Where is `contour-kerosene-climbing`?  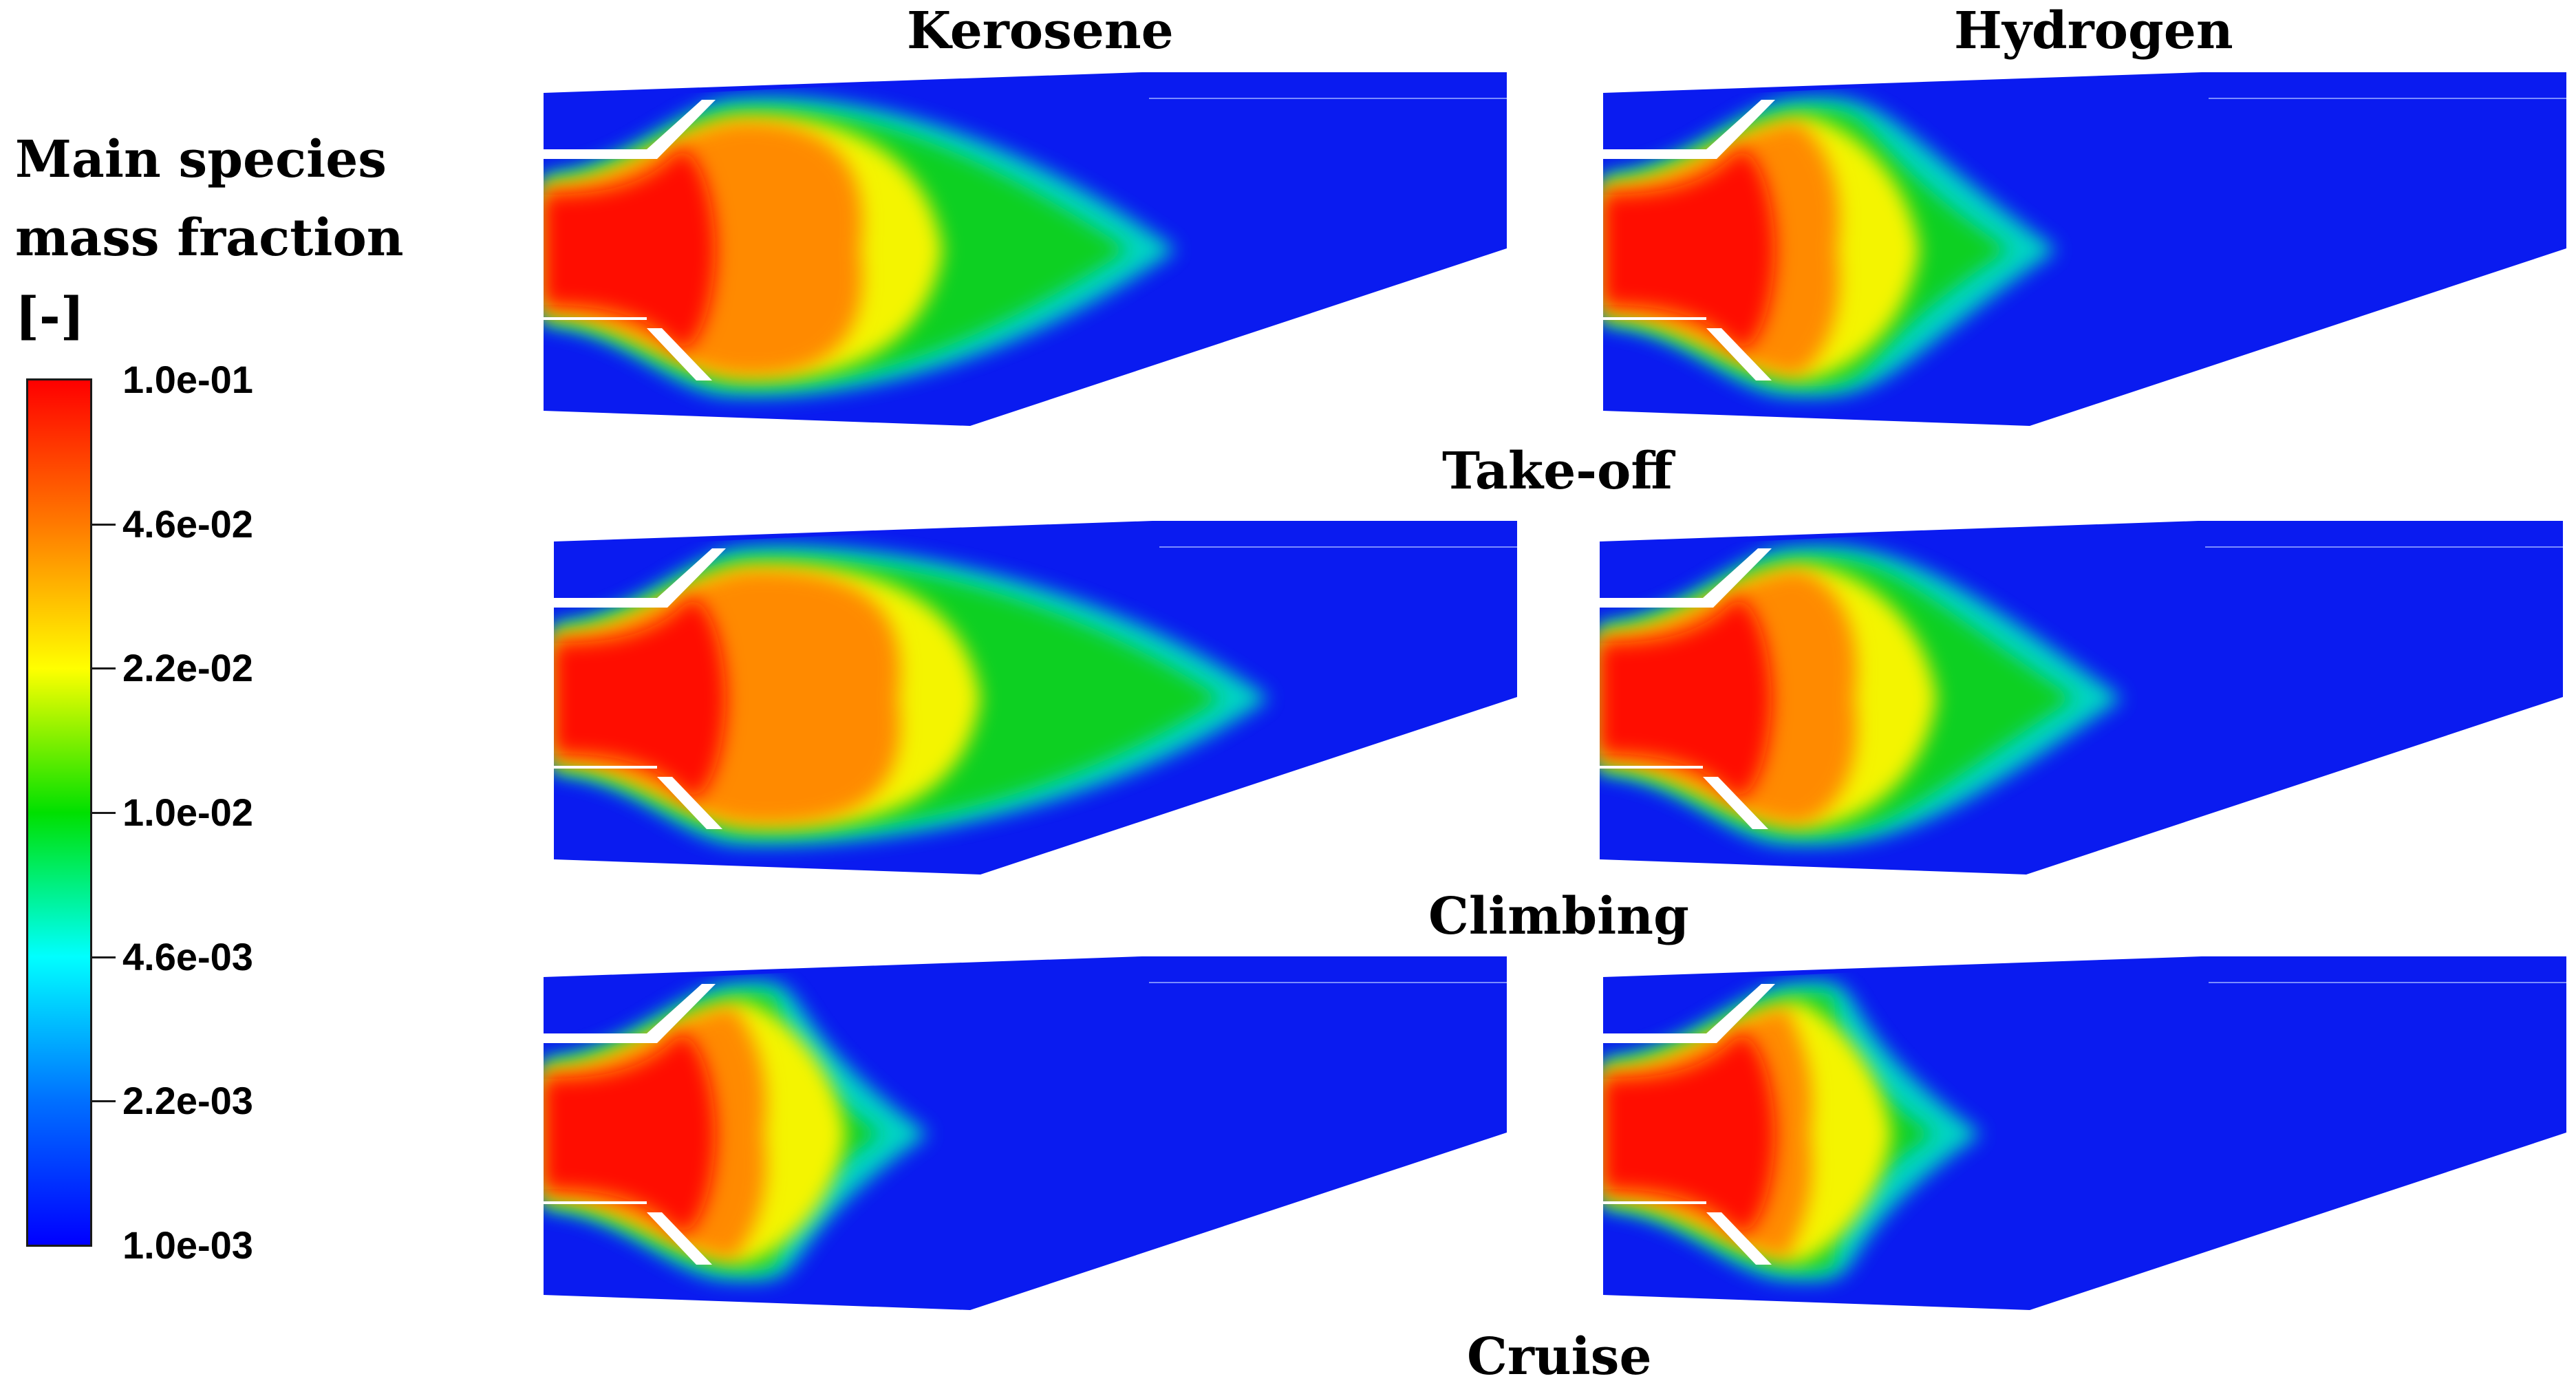
contour-kerosene-climbing is located at coordinates (1035, 698).